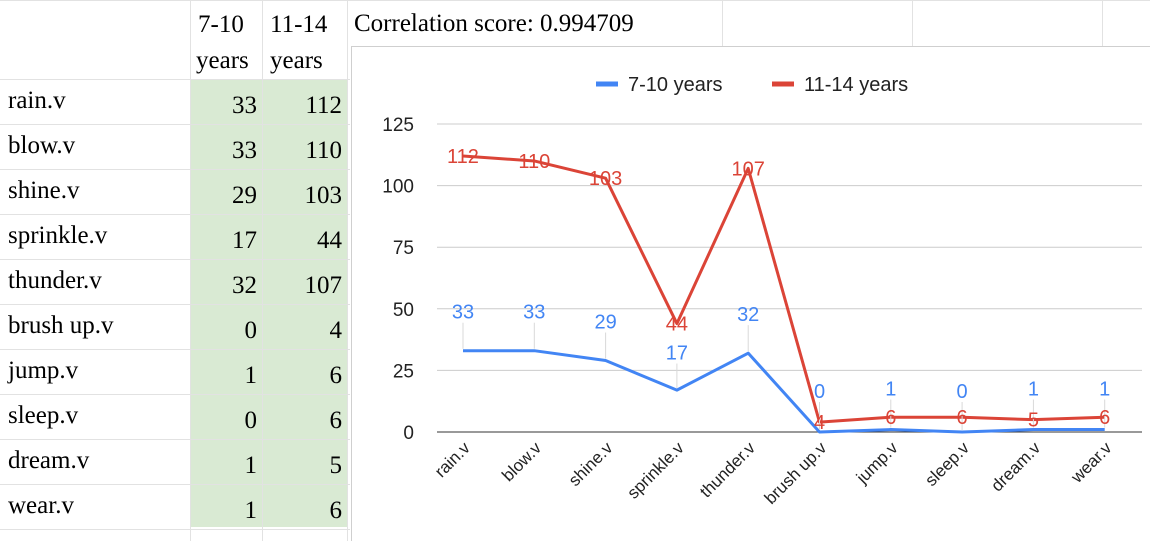 This screenshot has width=1150, height=542. What do you see at coordinates (37, 100) in the screenshot?
I see `cell-word: rain.v` at bounding box center [37, 100].